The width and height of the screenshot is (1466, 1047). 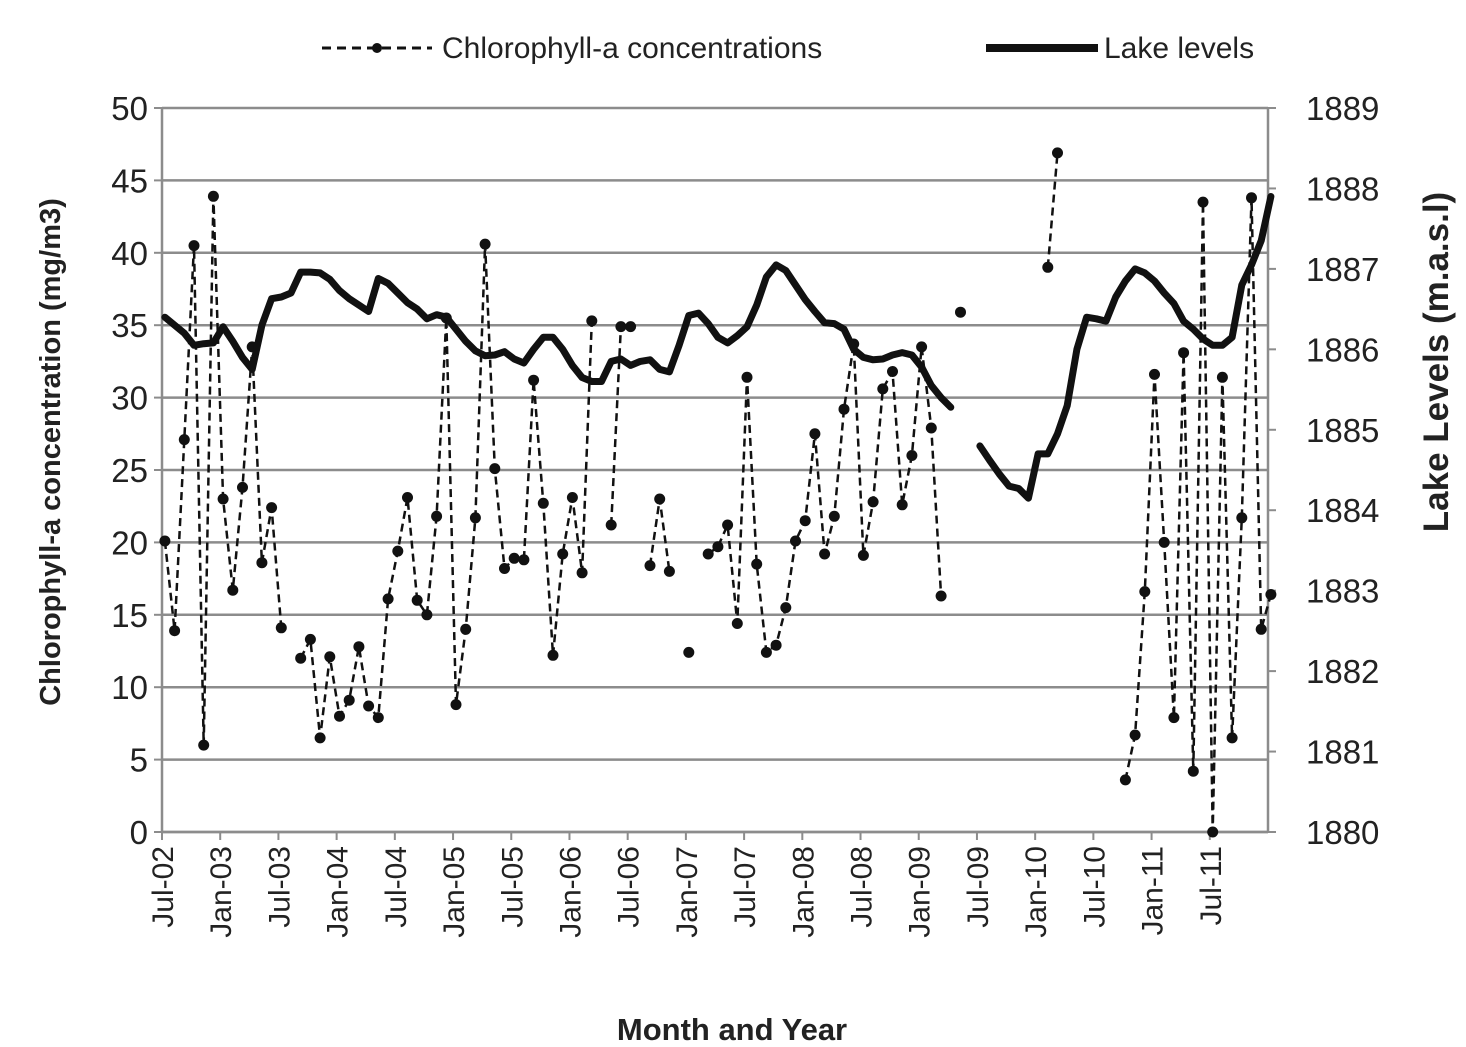 I want to click on right-tick-label-1881: 1881, so click(x=1342, y=752).